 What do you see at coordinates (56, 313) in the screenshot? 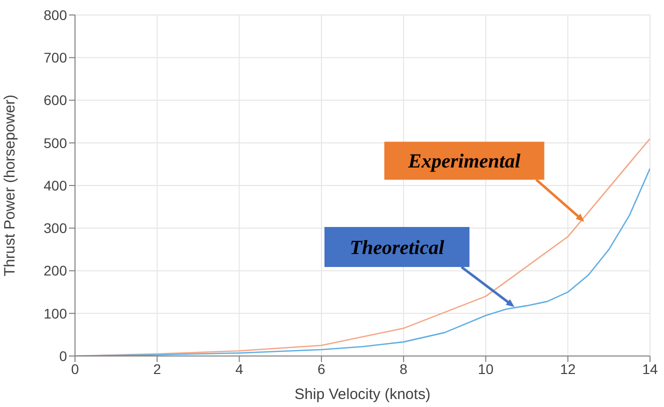
I see `y-tick-label: 100` at bounding box center [56, 313].